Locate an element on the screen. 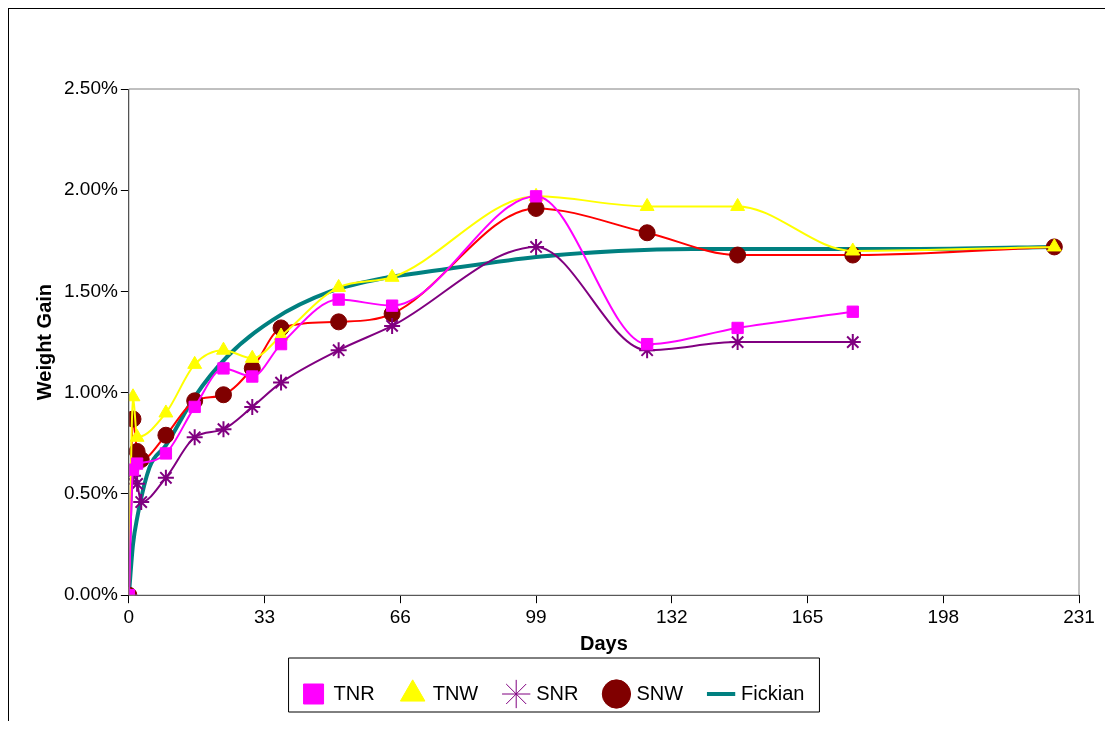 The width and height of the screenshot is (1113, 729). y-tick-label: 2.50% is located at coordinates (91, 88).